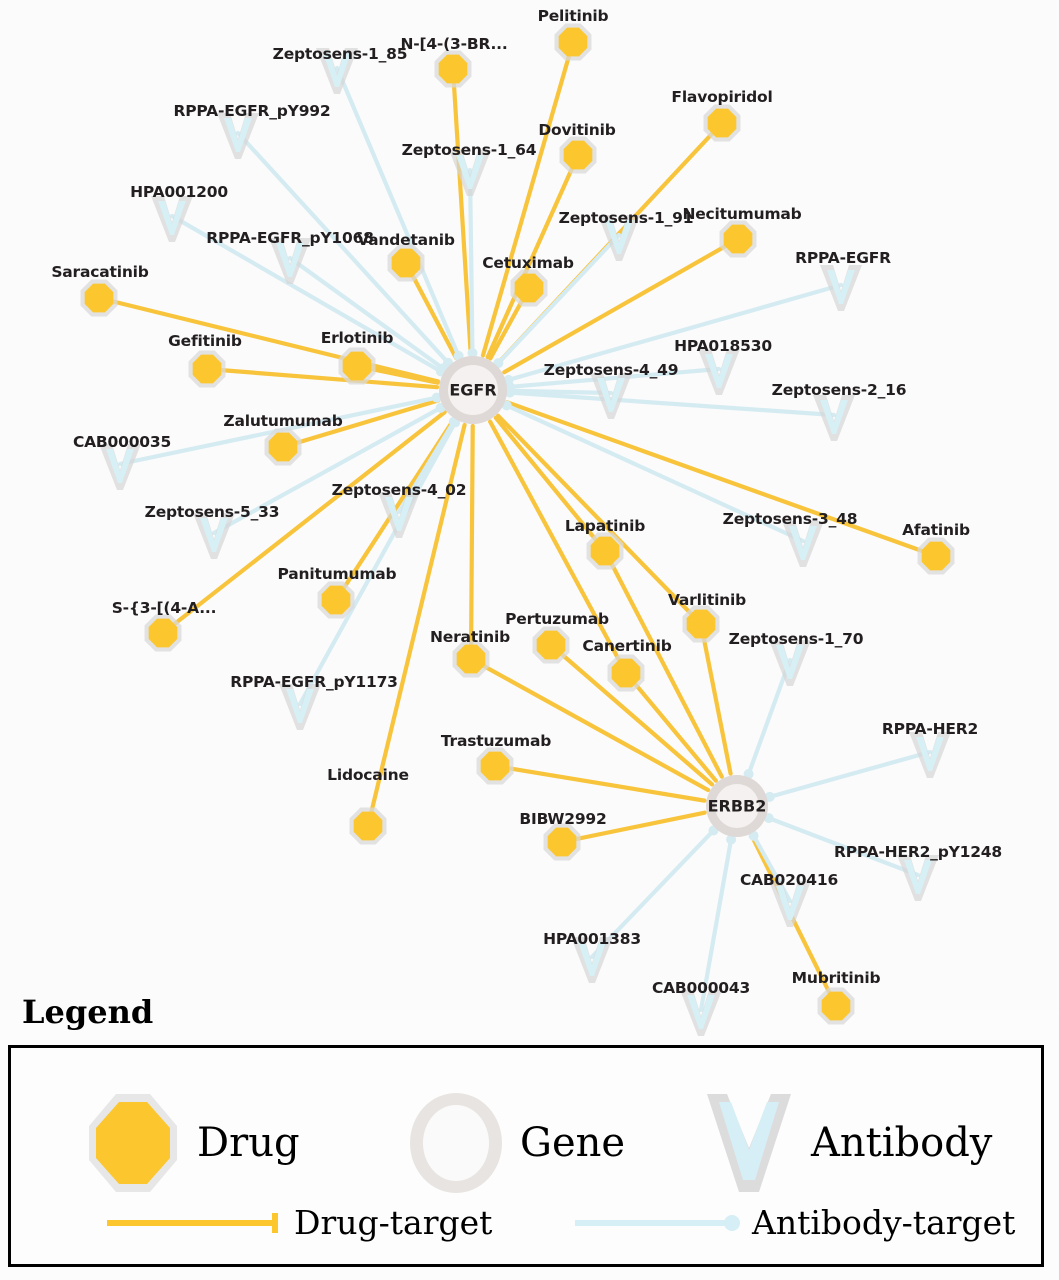 This screenshot has height=1280, width=1059. Describe the element at coordinates (192, 1222) in the screenshot. I see `drug-target-edge-icon` at that location.